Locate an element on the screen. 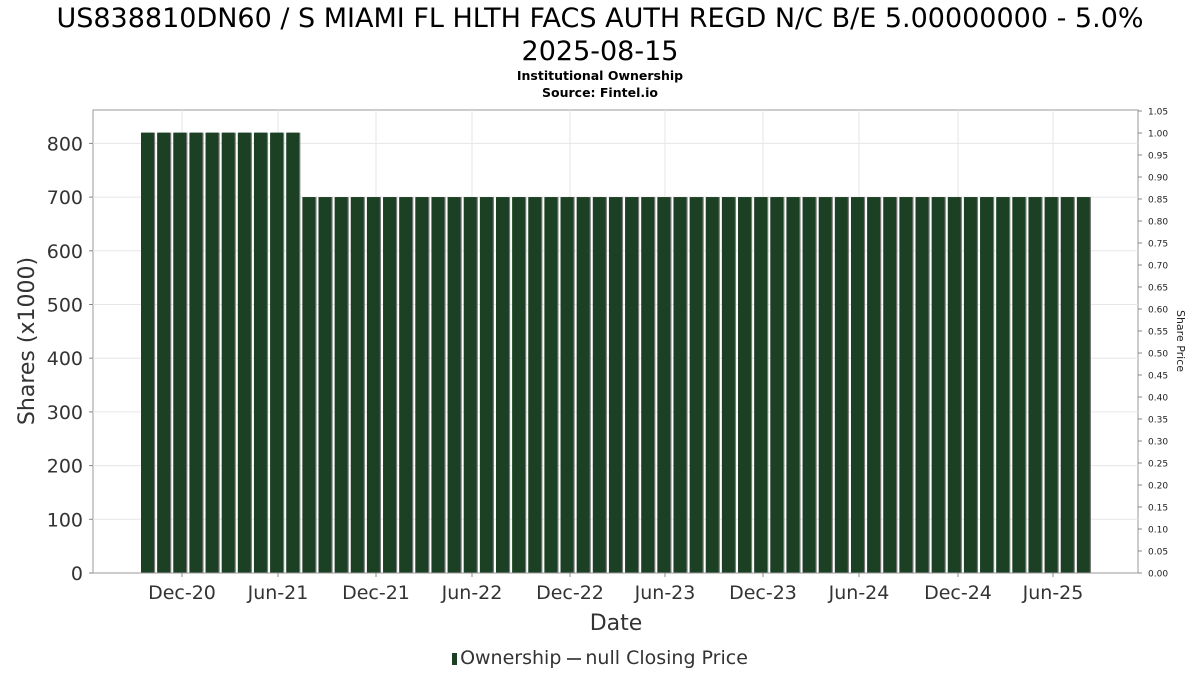 The width and height of the screenshot is (1200, 675). y2-tick-label: 1.05 is located at coordinates (1158, 113).